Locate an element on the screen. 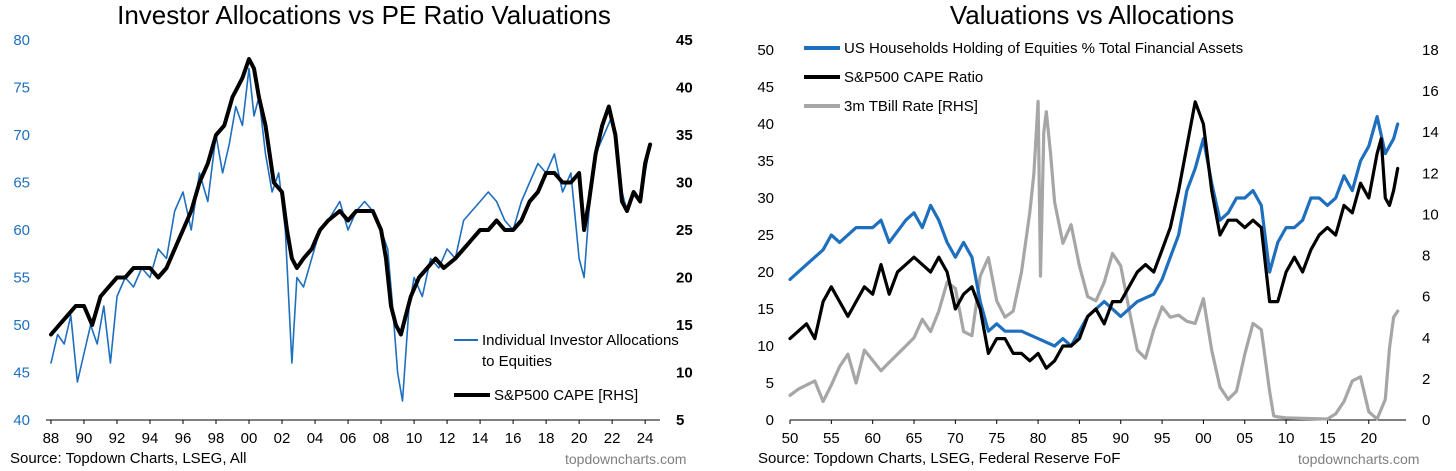 This screenshot has width=1456, height=471. y-left-tick-label: 20 is located at coordinates (765, 272).